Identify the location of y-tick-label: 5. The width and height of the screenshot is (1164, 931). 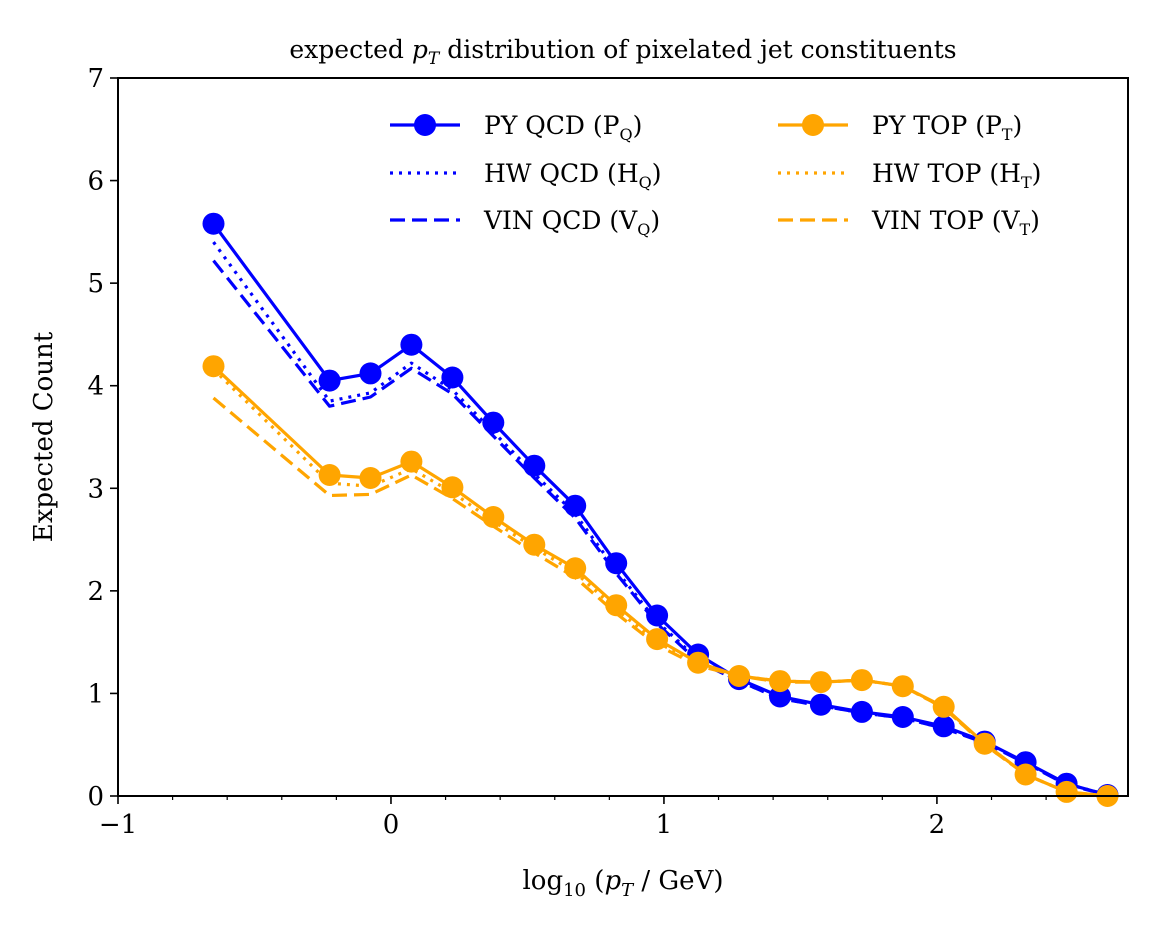
(95, 284).